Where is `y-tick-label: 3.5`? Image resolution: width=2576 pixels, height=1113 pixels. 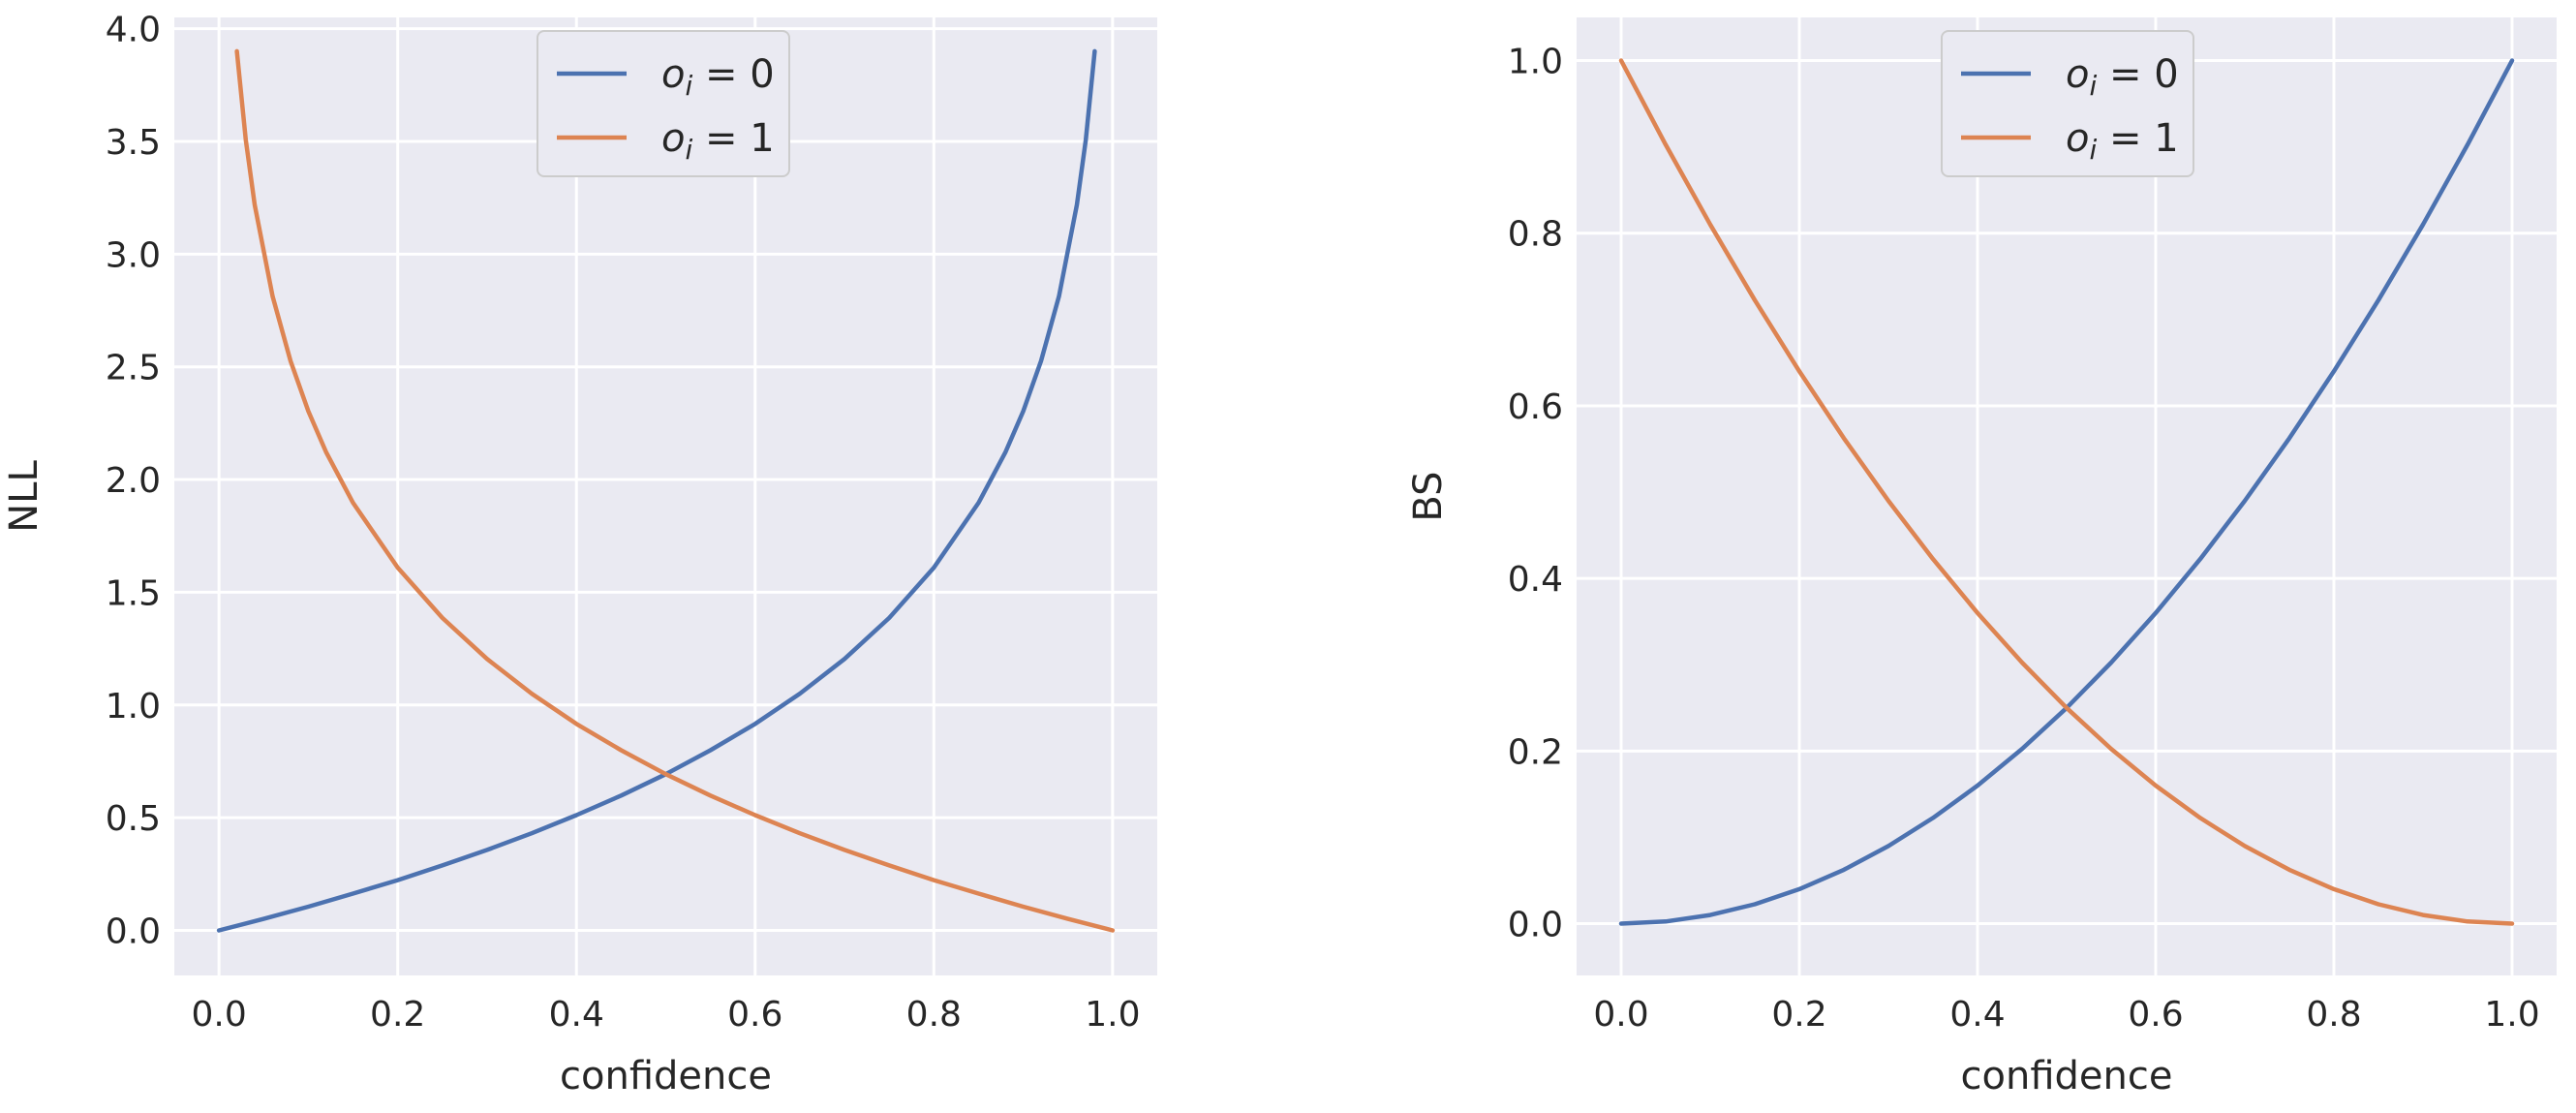 y-tick-label: 3.5 is located at coordinates (133, 143).